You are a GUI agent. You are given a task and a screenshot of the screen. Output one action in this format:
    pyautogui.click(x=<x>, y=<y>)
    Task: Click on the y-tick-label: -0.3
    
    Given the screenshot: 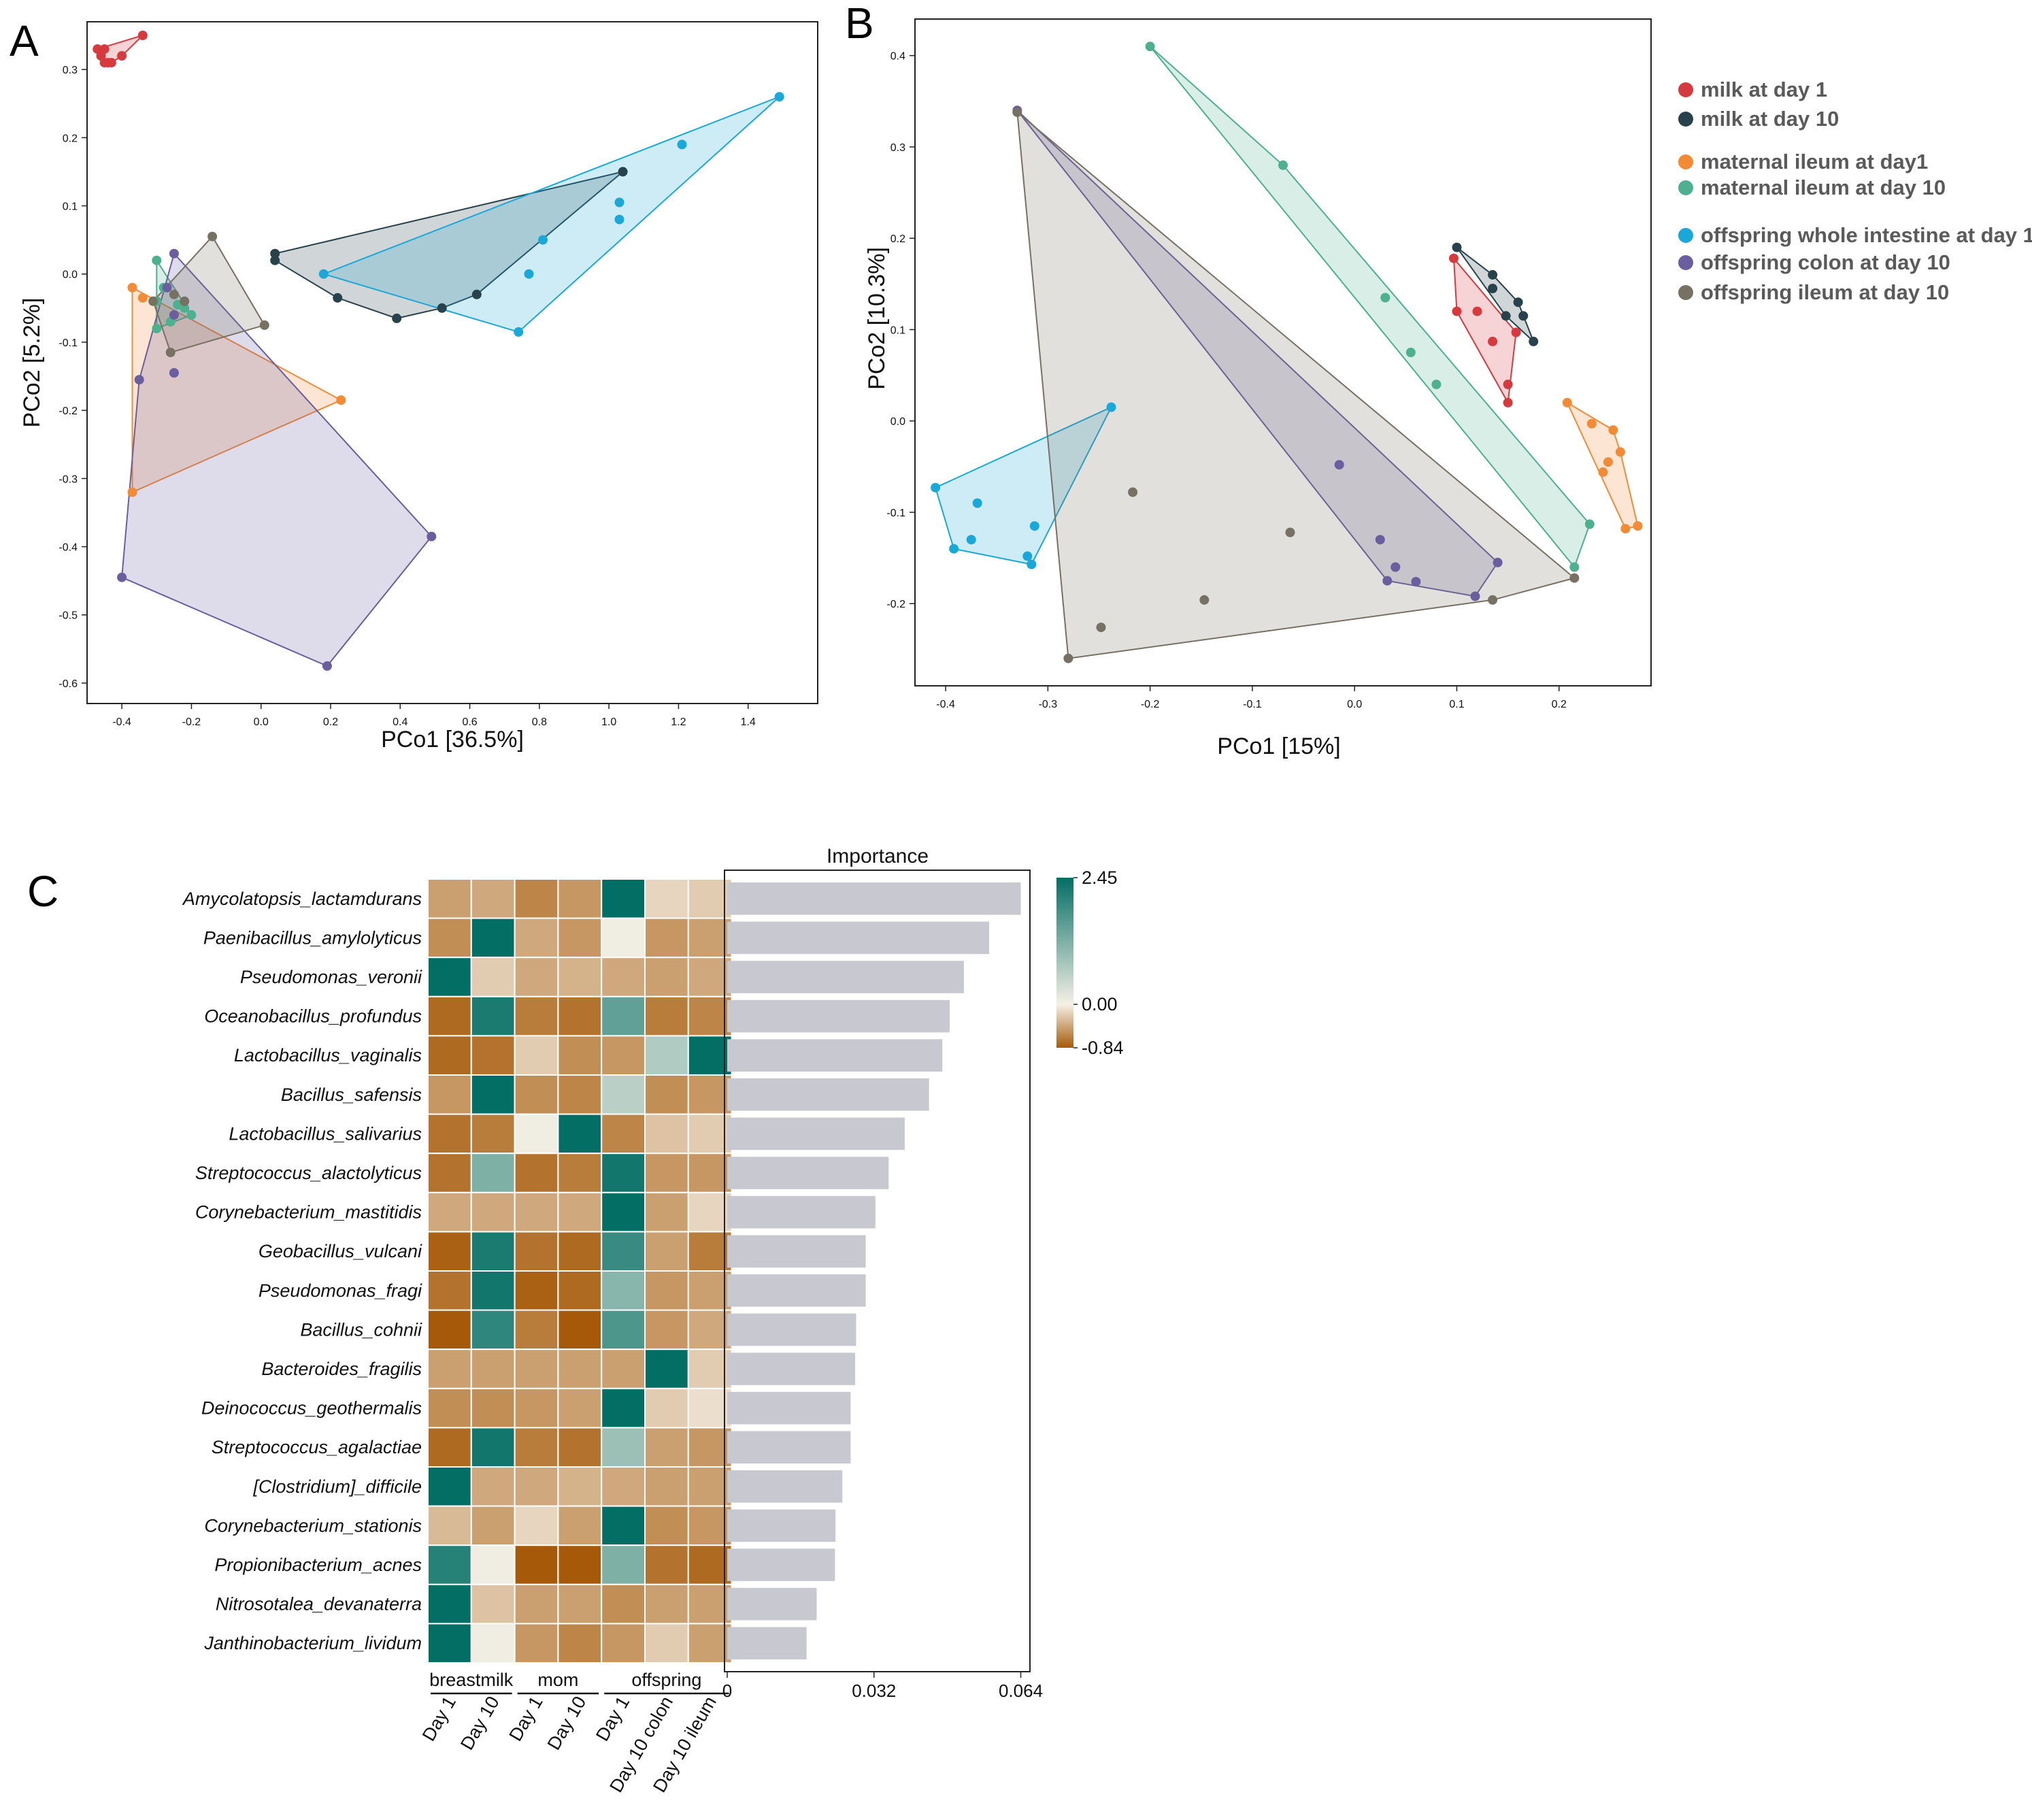 What is the action you would take?
    pyautogui.click(x=68, y=480)
    